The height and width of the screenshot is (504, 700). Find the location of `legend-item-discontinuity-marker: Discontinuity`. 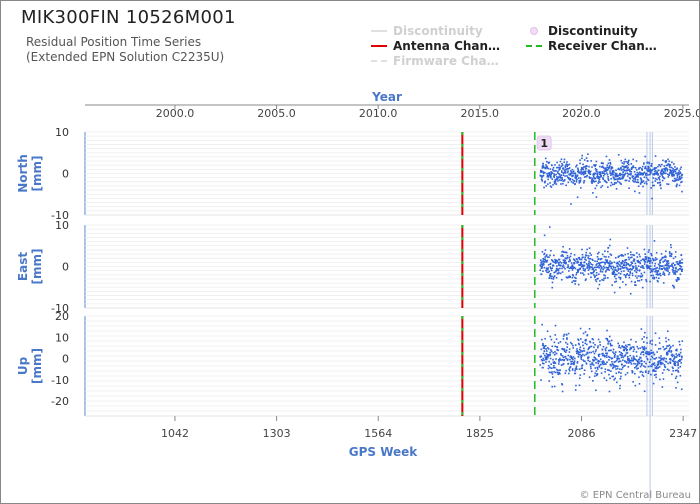

legend-item-discontinuity-marker: Discontinuity is located at coordinates (582, 31).